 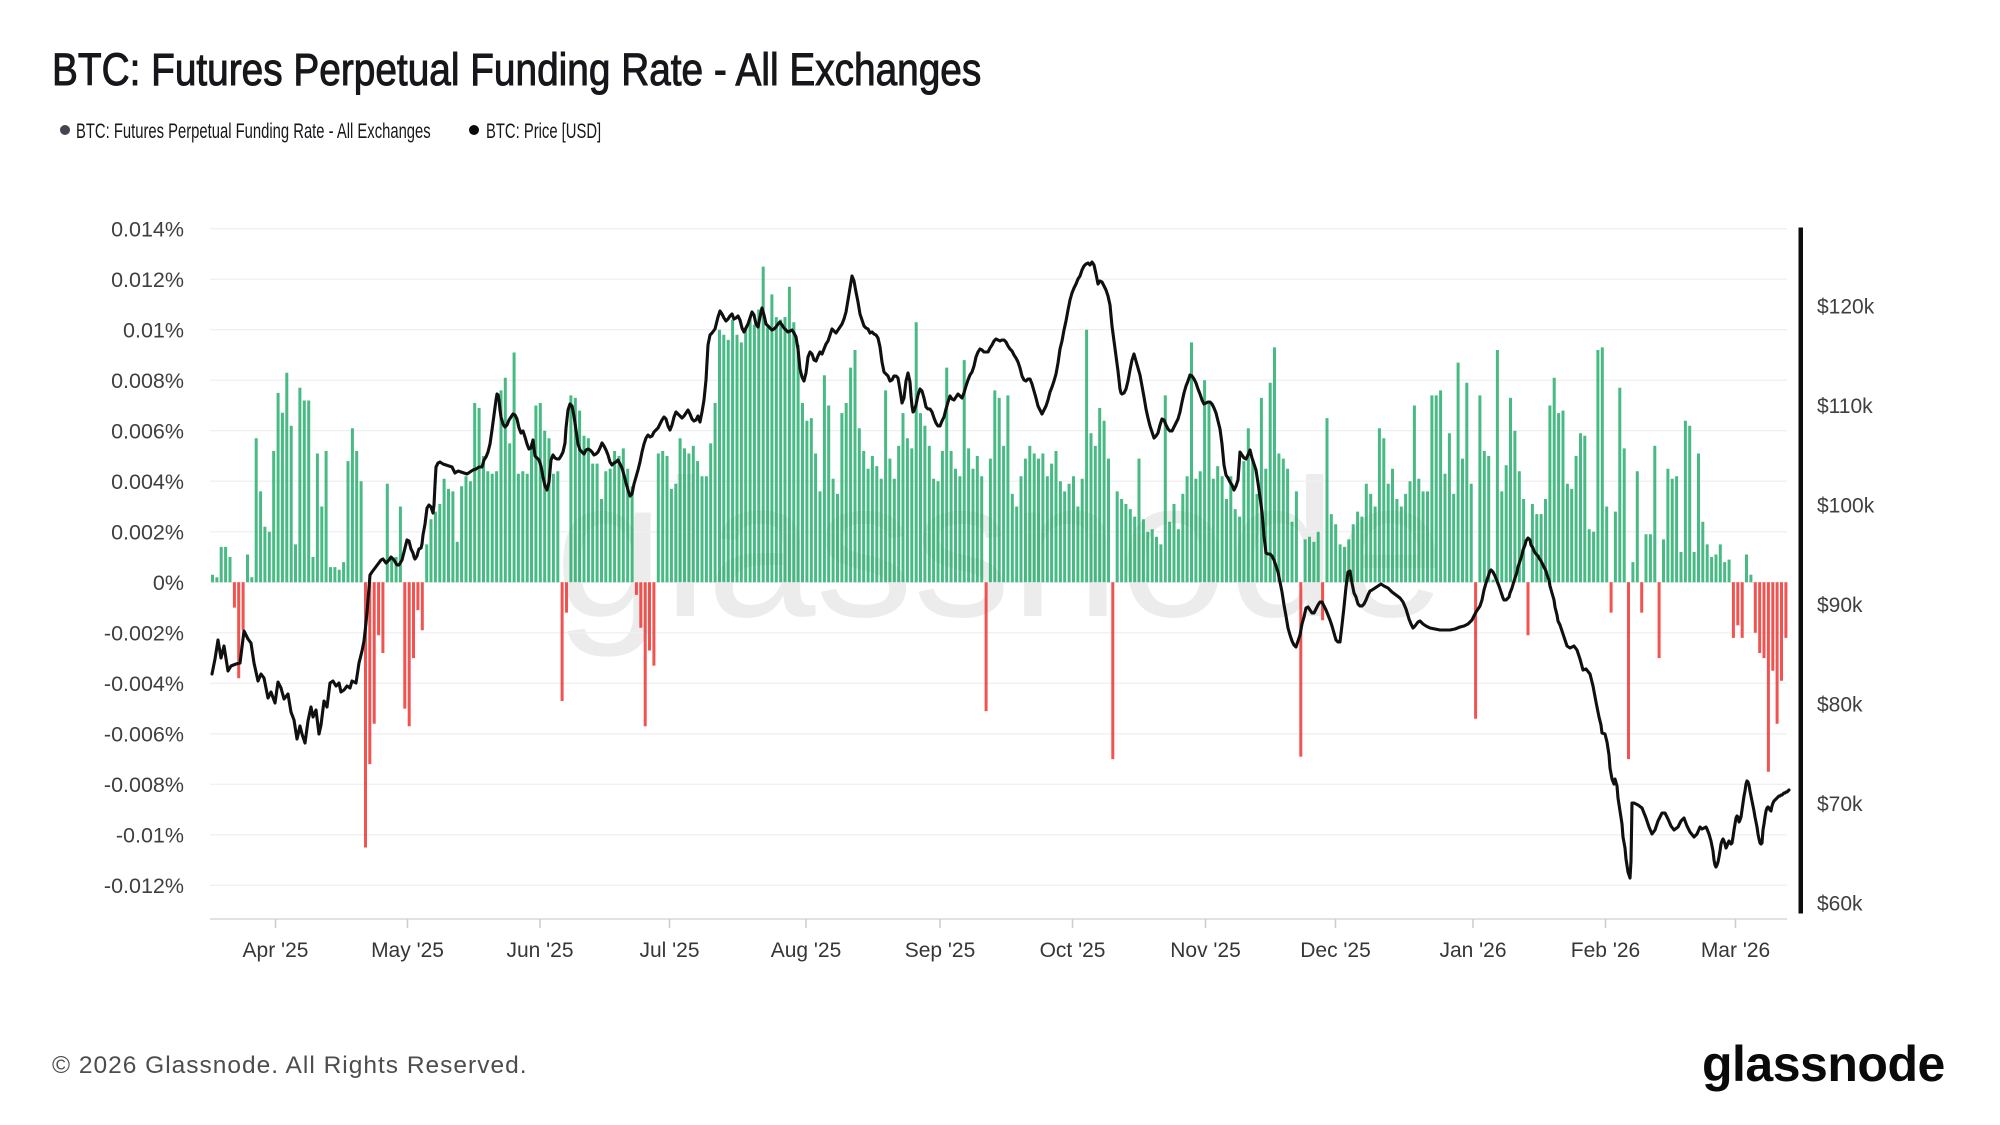 What do you see at coordinates (1205, 950) in the screenshot?
I see `svg-text: Nov '25` at bounding box center [1205, 950].